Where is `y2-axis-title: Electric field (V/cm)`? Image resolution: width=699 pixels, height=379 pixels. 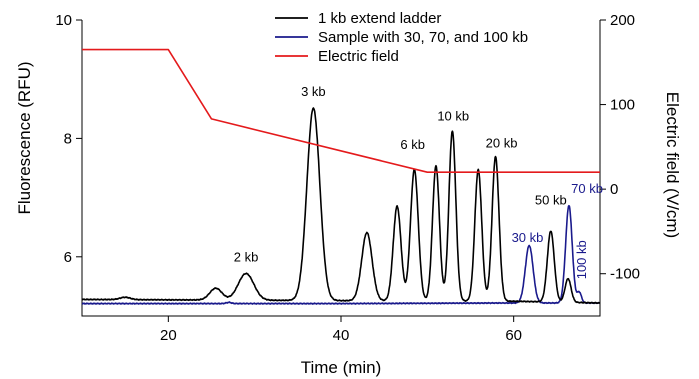
y2-axis-title: Electric field (V/cm) is located at coordinates (672, 165).